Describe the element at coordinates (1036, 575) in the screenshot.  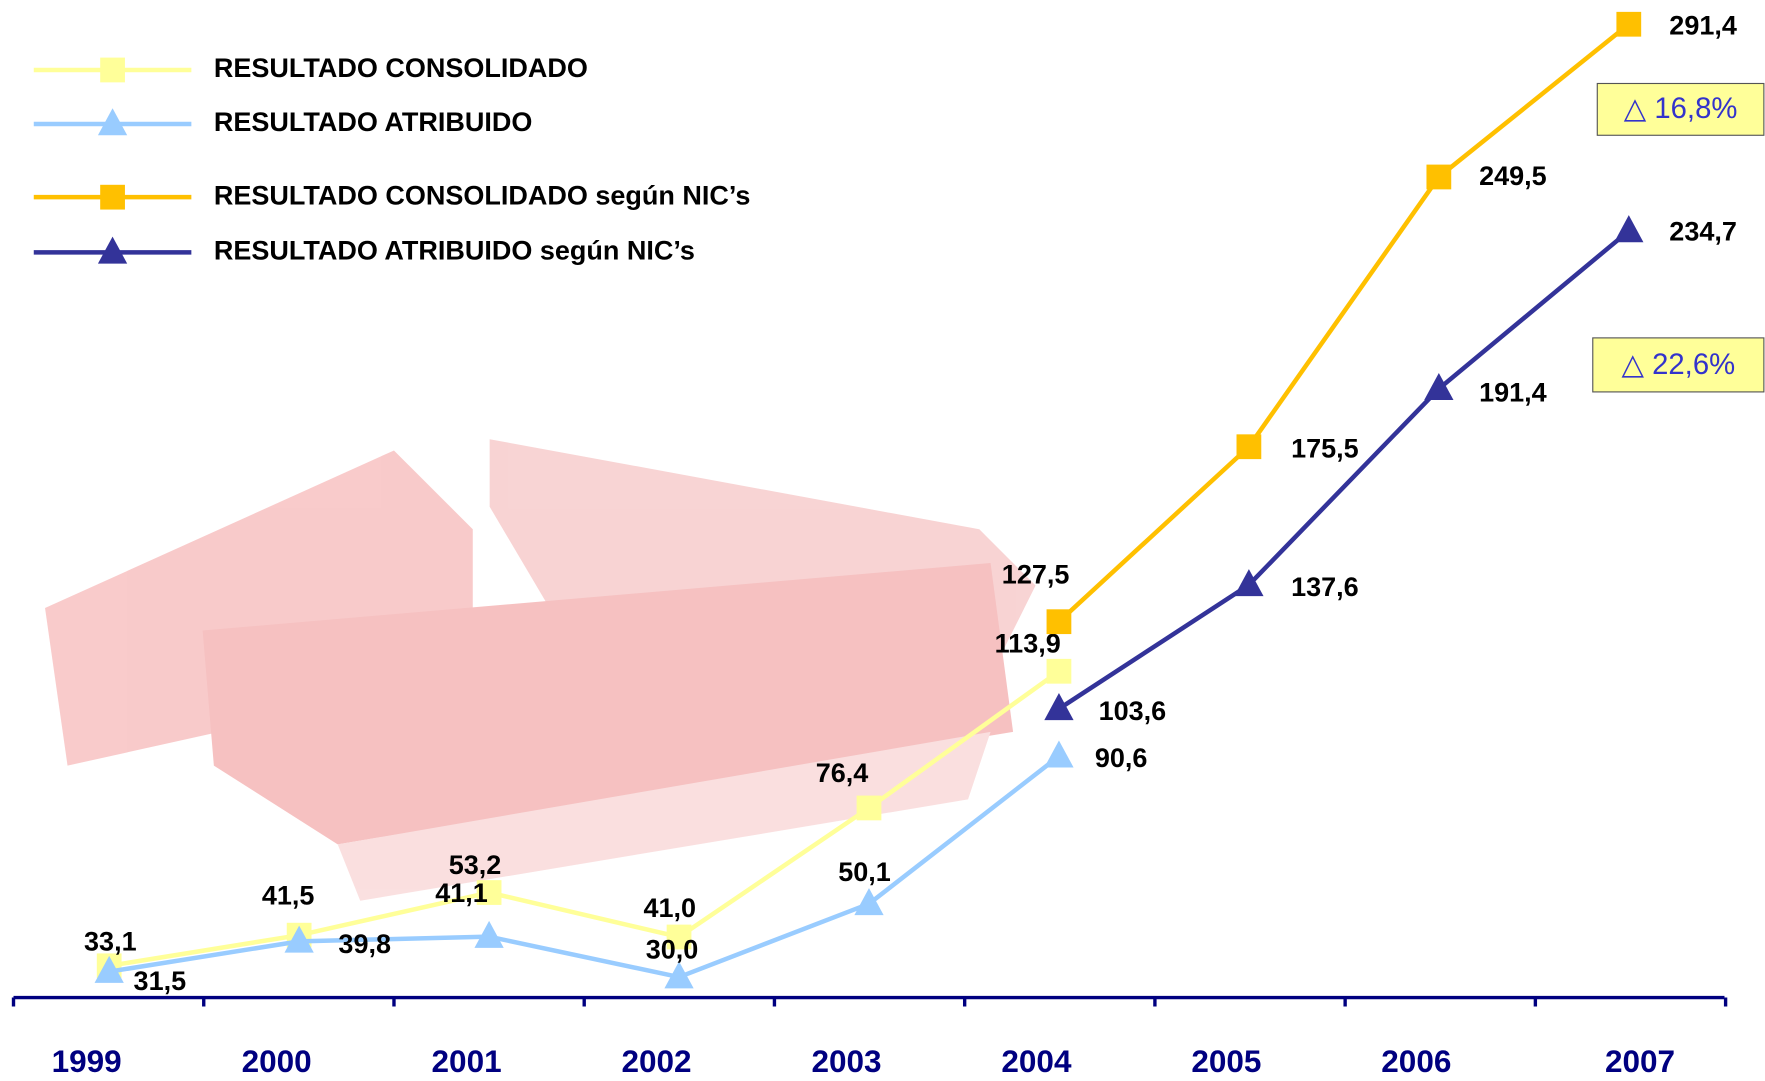
I see `data-label: 127,5` at that location.